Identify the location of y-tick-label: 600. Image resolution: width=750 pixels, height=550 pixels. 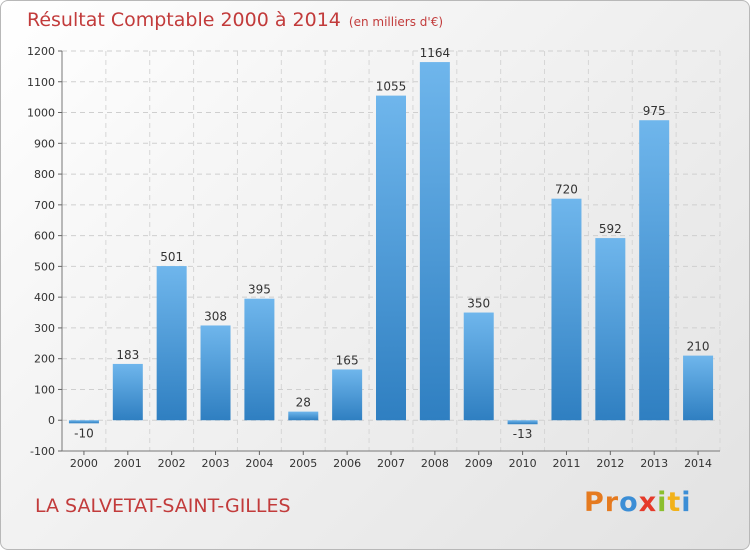
(44, 236).